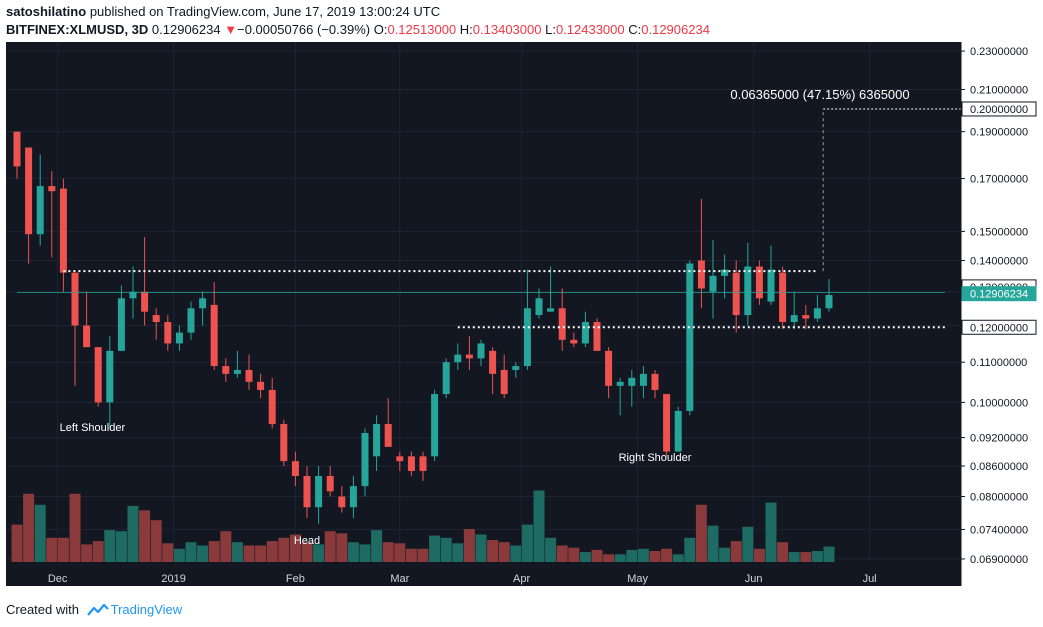 The image size is (1043, 627). What do you see at coordinates (999, 403) in the screenshot?
I see `y-tick-label: 0.10000000` at bounding box center [999, 403].